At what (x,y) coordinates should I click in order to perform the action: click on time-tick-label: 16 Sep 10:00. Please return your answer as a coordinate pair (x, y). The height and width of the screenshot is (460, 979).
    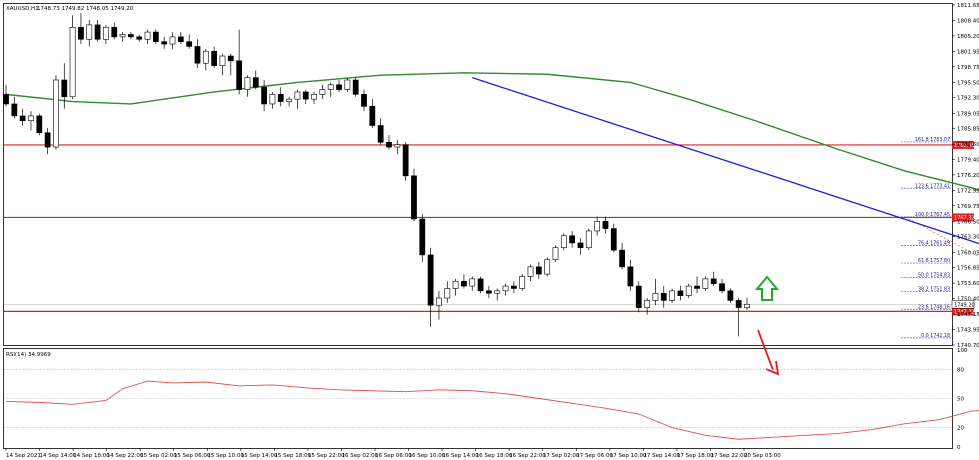
    Looking at the image, I should click on (427, 456).